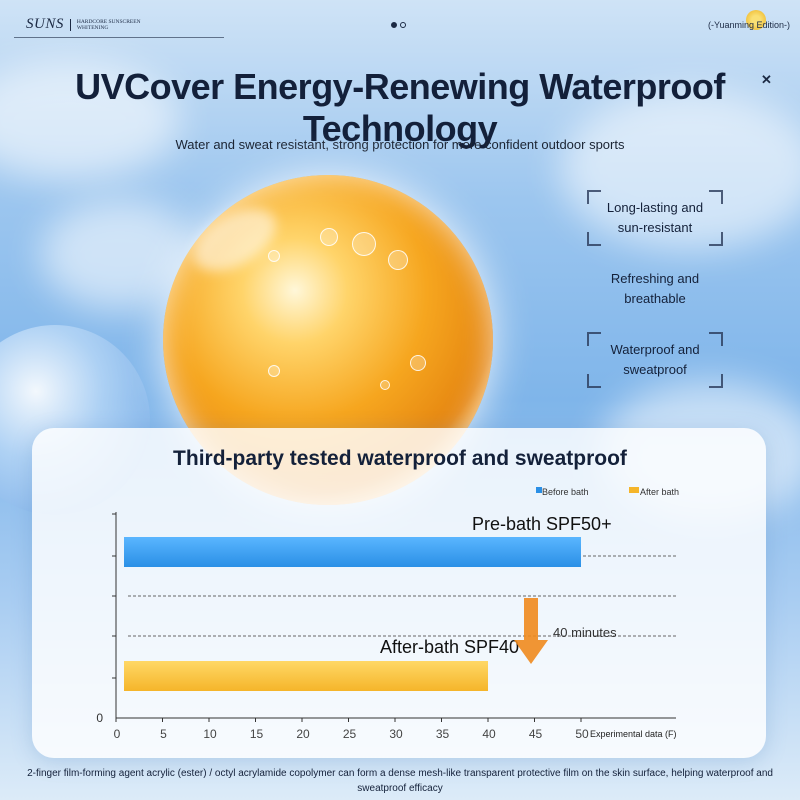 Image resolution: width=800 pixels, height=800 pixels. What do you see at coordinates (489, 734) in the screenshot?
I see `x-tick-label: 40` at bounding box center [489, 734].